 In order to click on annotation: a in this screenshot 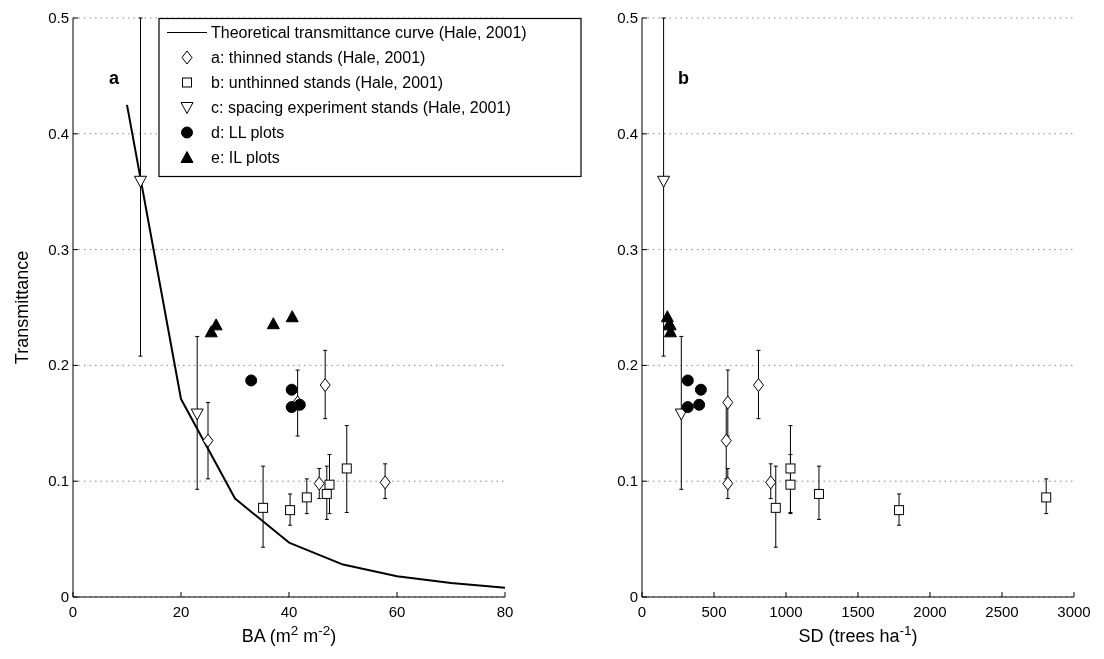, I will do `click(114, 78)`.